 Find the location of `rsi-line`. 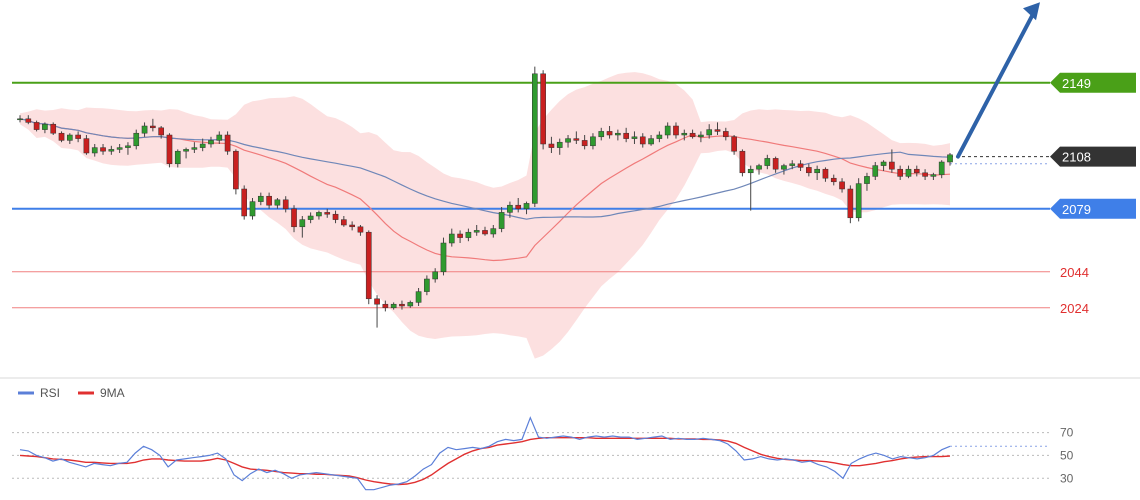

rsi-line is located at coordinates (485, 453).